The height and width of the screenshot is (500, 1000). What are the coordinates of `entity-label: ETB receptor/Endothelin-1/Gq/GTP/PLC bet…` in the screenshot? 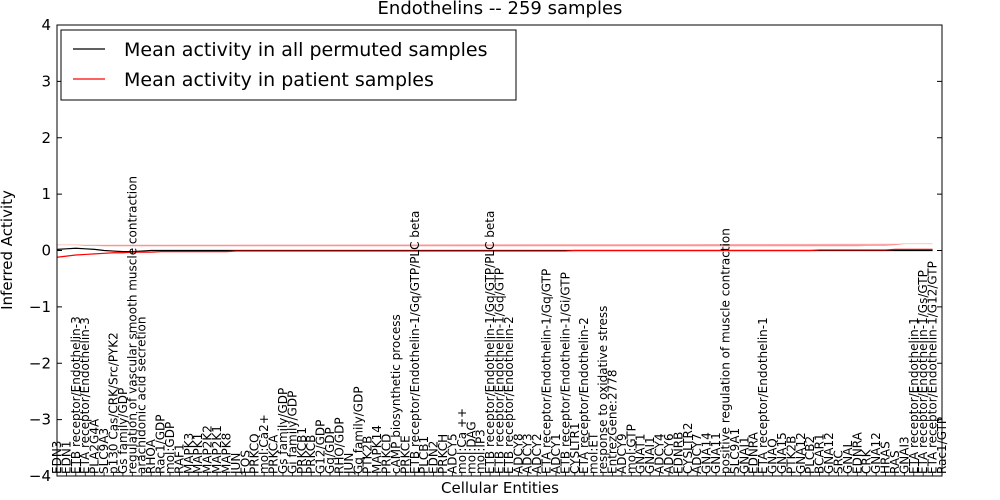 It's located at (490, 342).